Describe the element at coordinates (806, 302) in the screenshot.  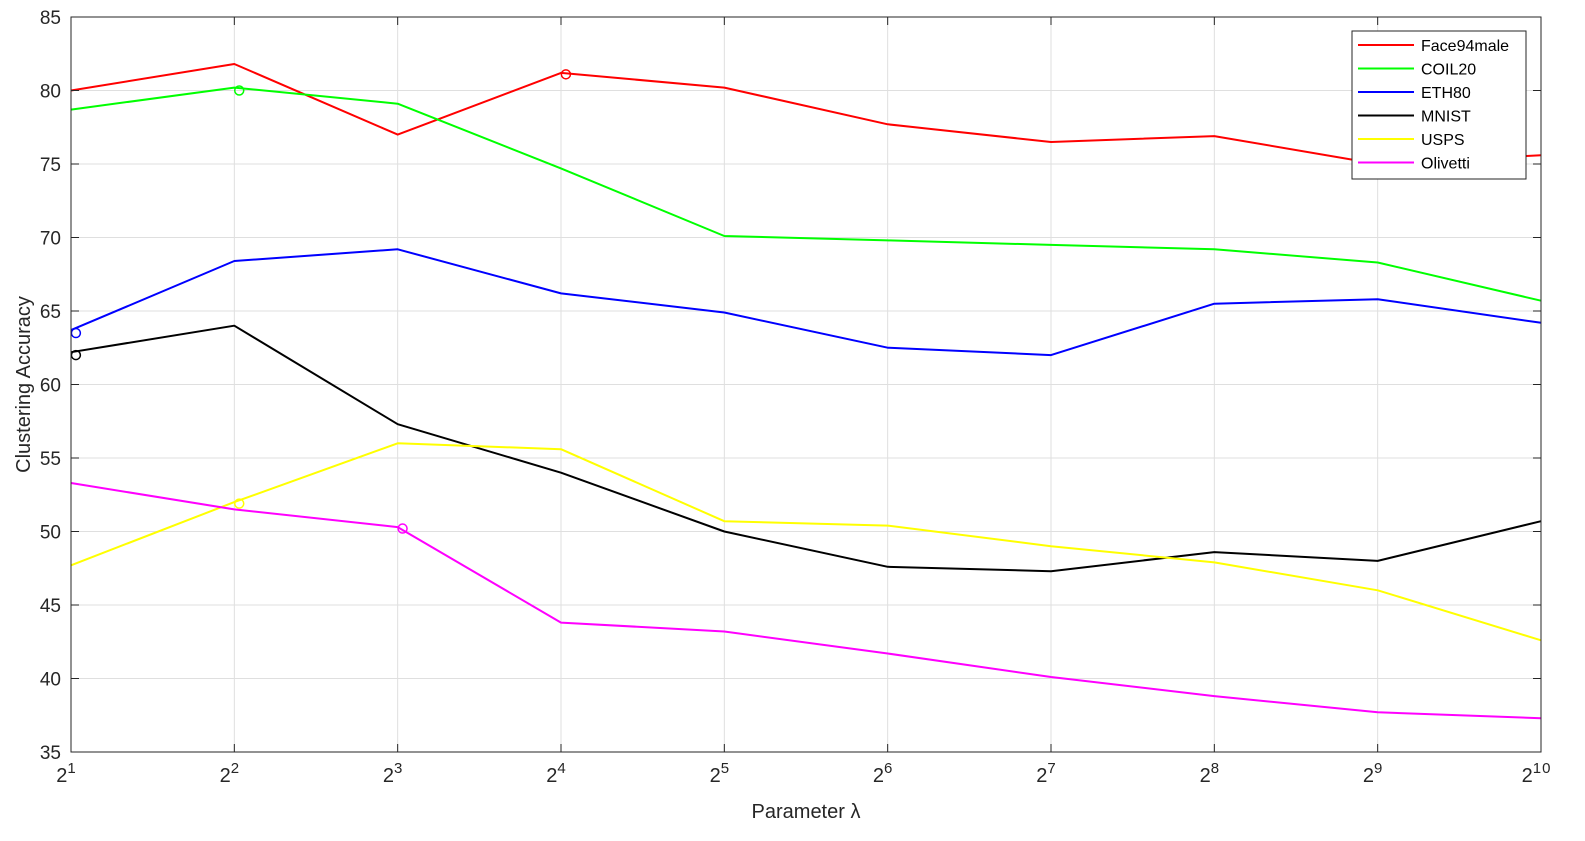
I see `series-line-eth80` at that location.